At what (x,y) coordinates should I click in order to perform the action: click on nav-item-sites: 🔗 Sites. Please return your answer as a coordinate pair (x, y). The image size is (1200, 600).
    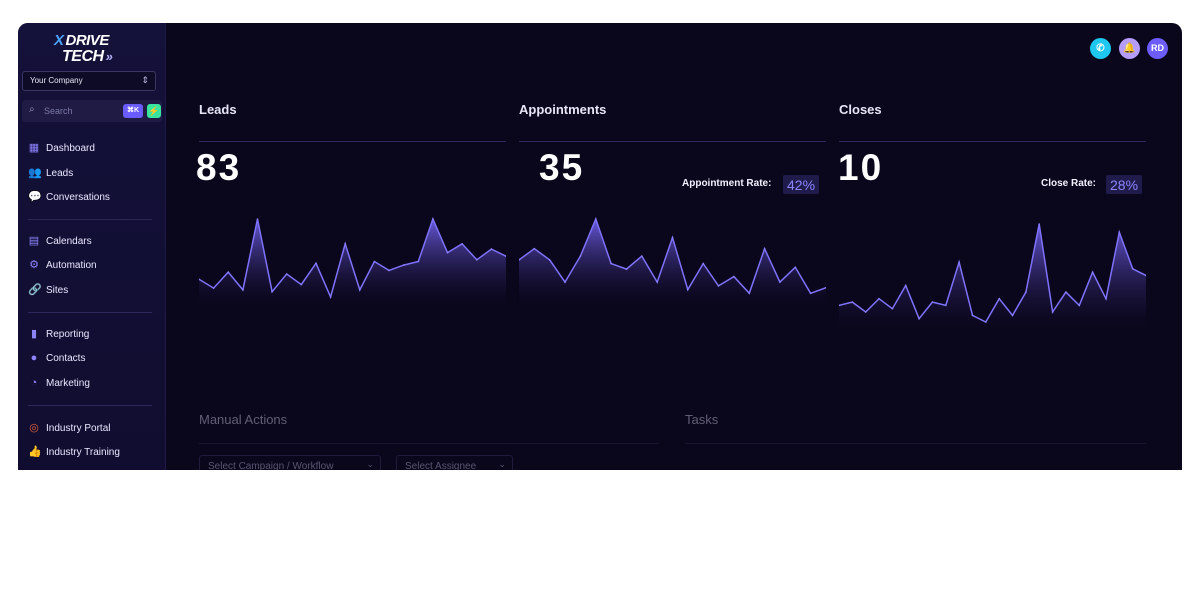
    Looking at the image, I should click on (48, 290).